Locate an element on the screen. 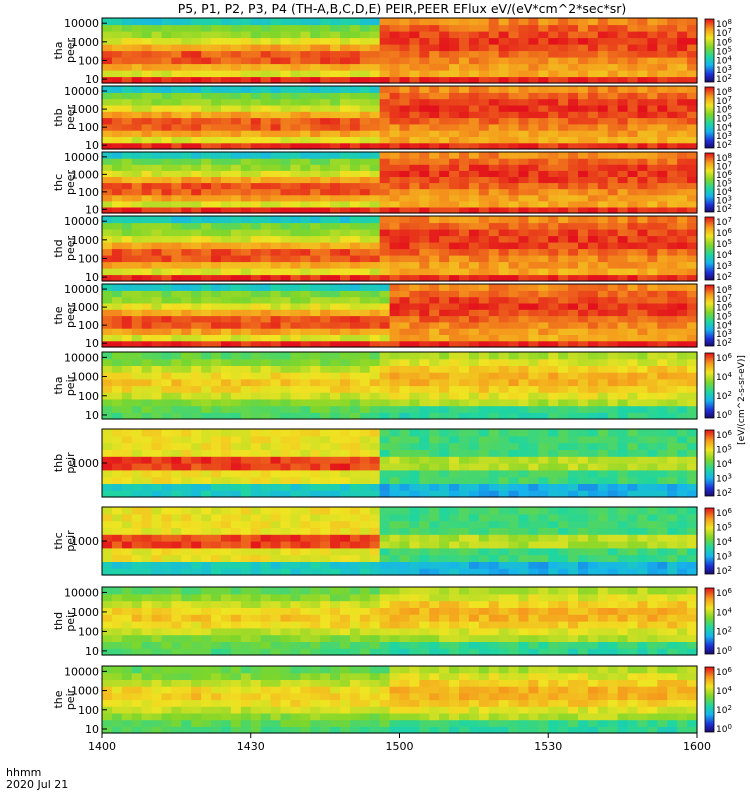 The image size is (750, 800). y-tick-label: 100 is located at coordinates (88, 325).